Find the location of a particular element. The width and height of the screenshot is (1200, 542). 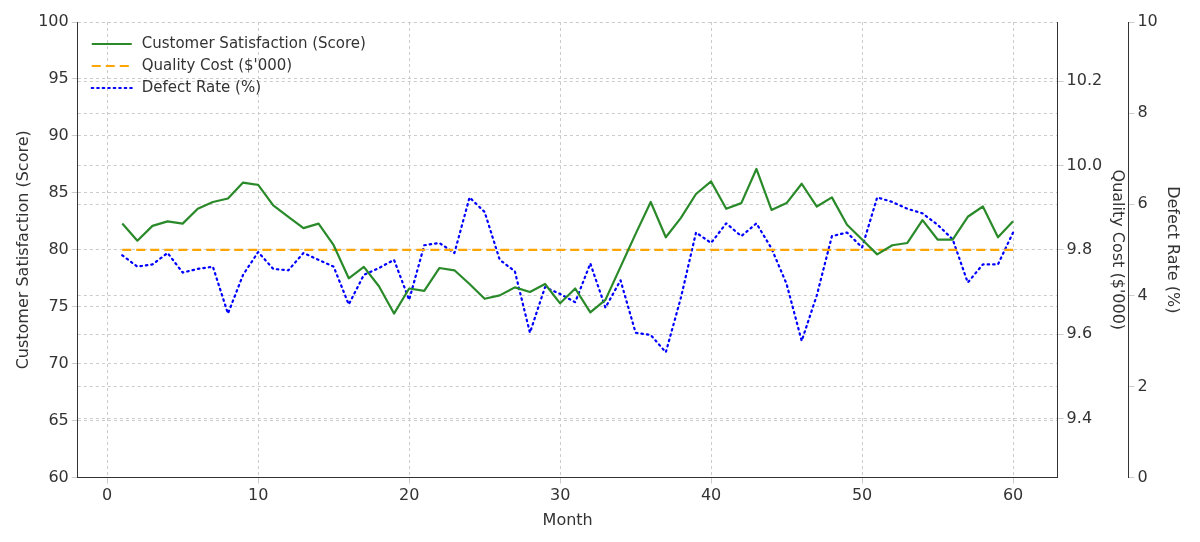

x-axis-title: Month is located at coordinates (567, 519).